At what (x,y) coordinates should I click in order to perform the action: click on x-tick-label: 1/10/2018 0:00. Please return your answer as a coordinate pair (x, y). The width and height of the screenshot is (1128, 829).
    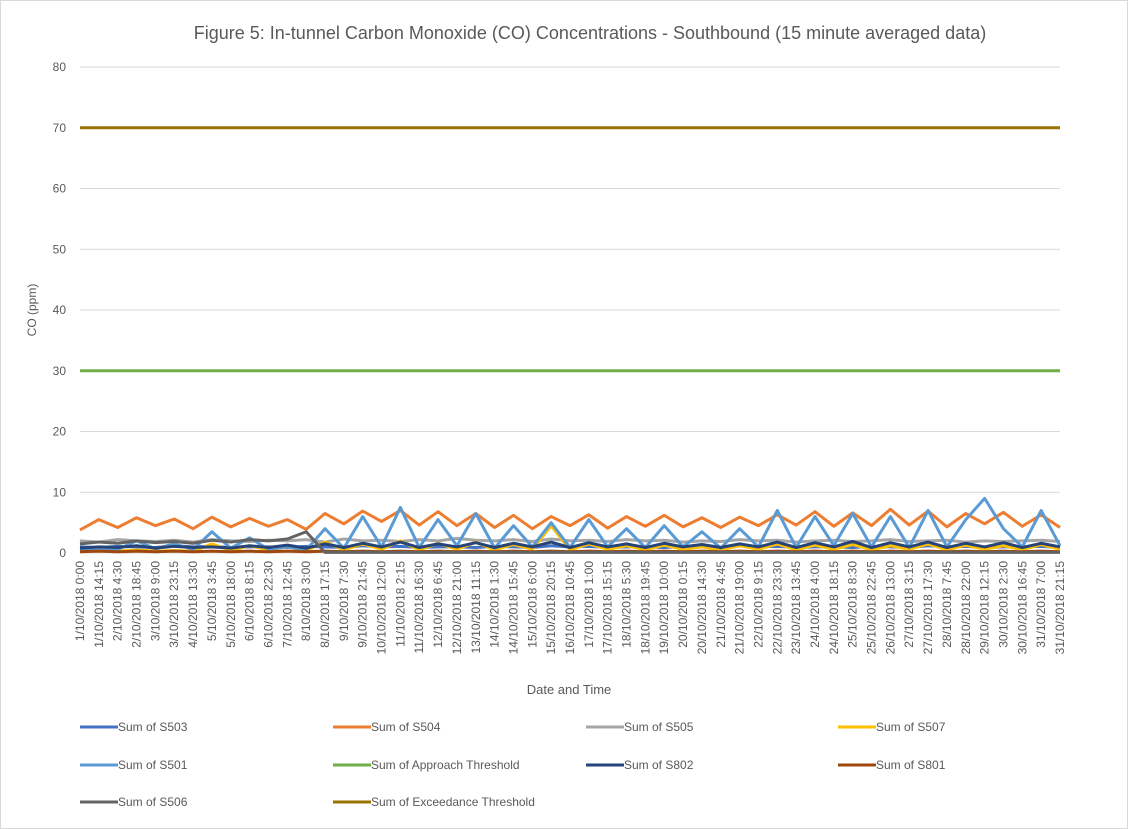
    Looking at the image, I should click on (80, 601).